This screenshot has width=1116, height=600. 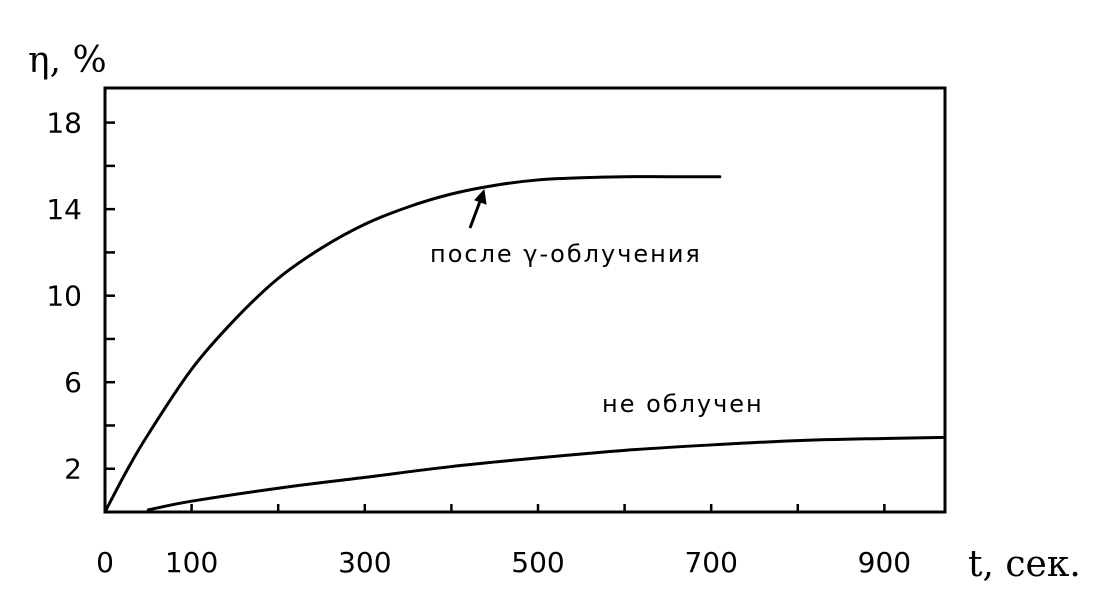 I want to click on x-tick-label: 500, so click(x=537, y=562).